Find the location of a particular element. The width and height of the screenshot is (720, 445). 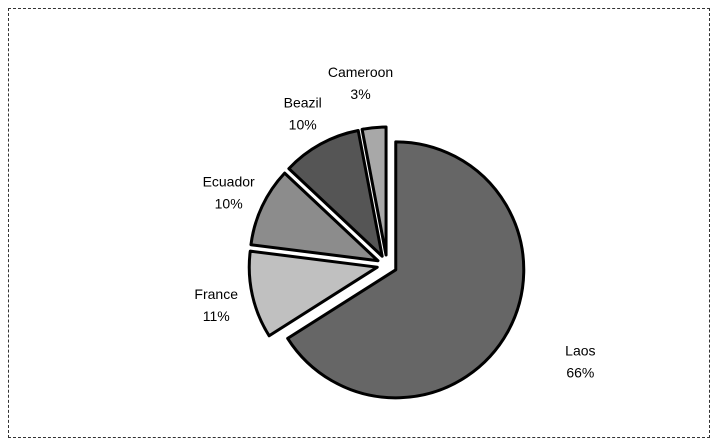

pie-label-beazil: Beazil 10% is located at coordinates (303, 114).